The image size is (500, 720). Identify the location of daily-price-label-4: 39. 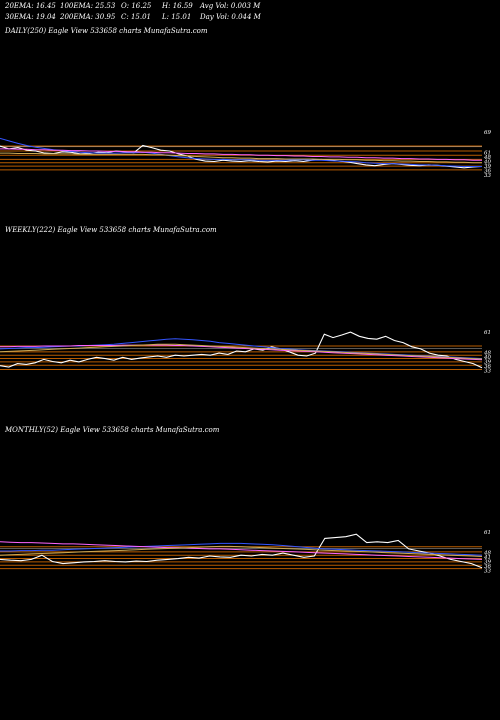
(487, 167).